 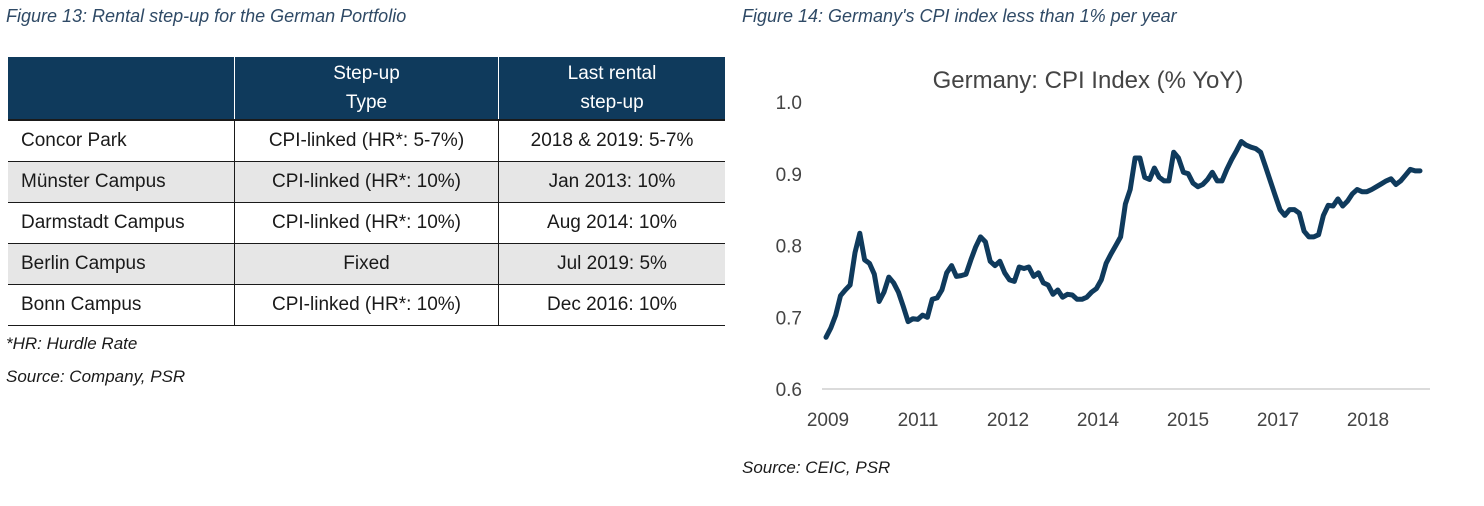 I want to click on table-header-row: Step-up Type Last rental step-up, so click(x=366, y=88).